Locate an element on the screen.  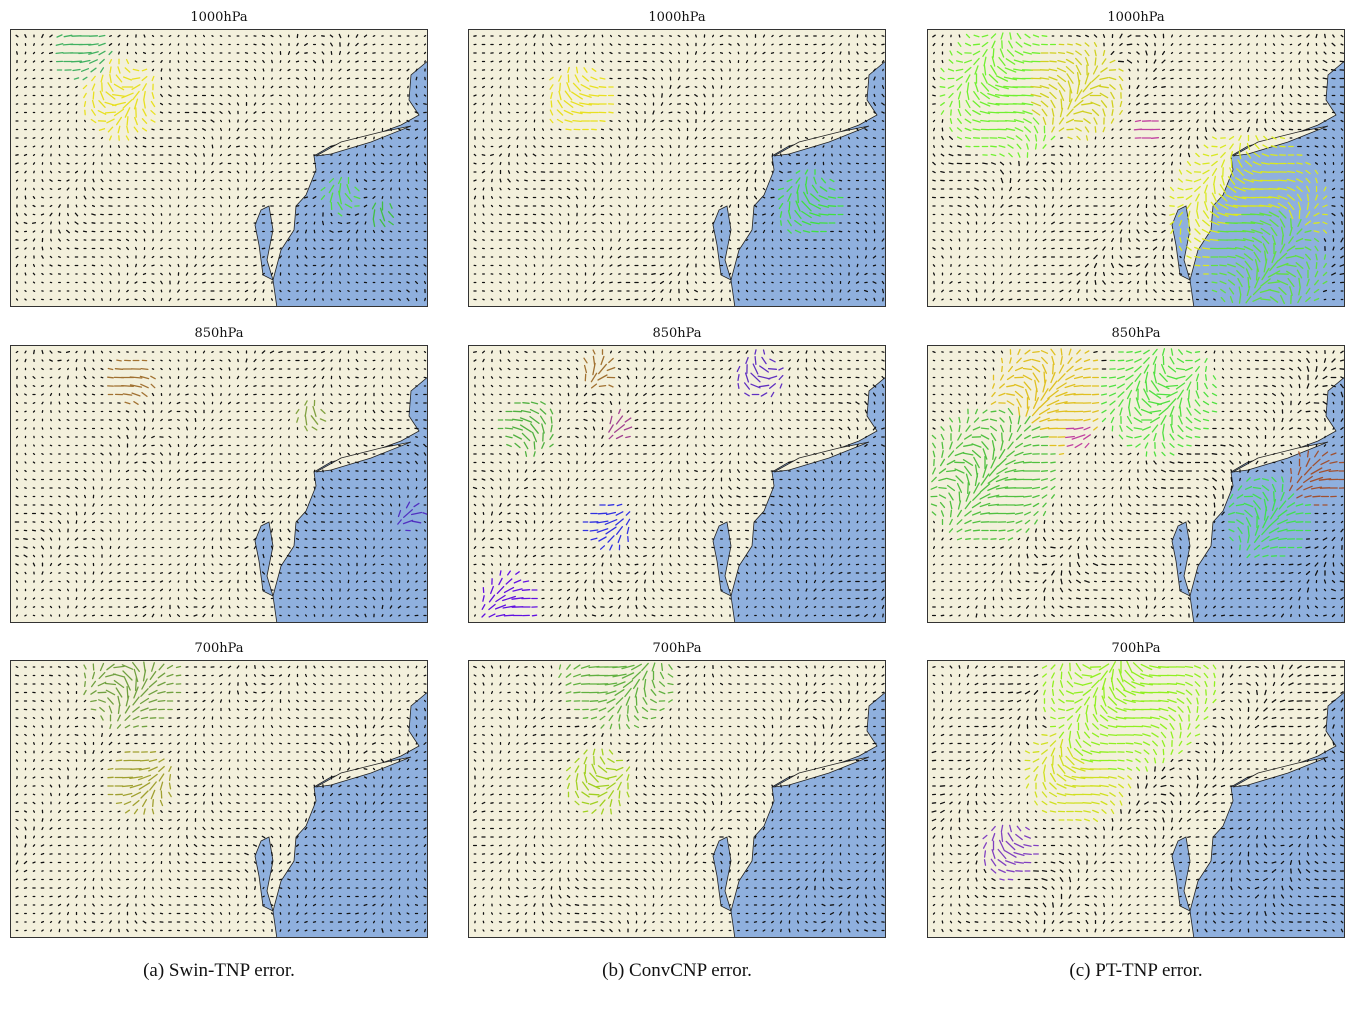
chesapeake-bay is located at coordinates (264, 243).